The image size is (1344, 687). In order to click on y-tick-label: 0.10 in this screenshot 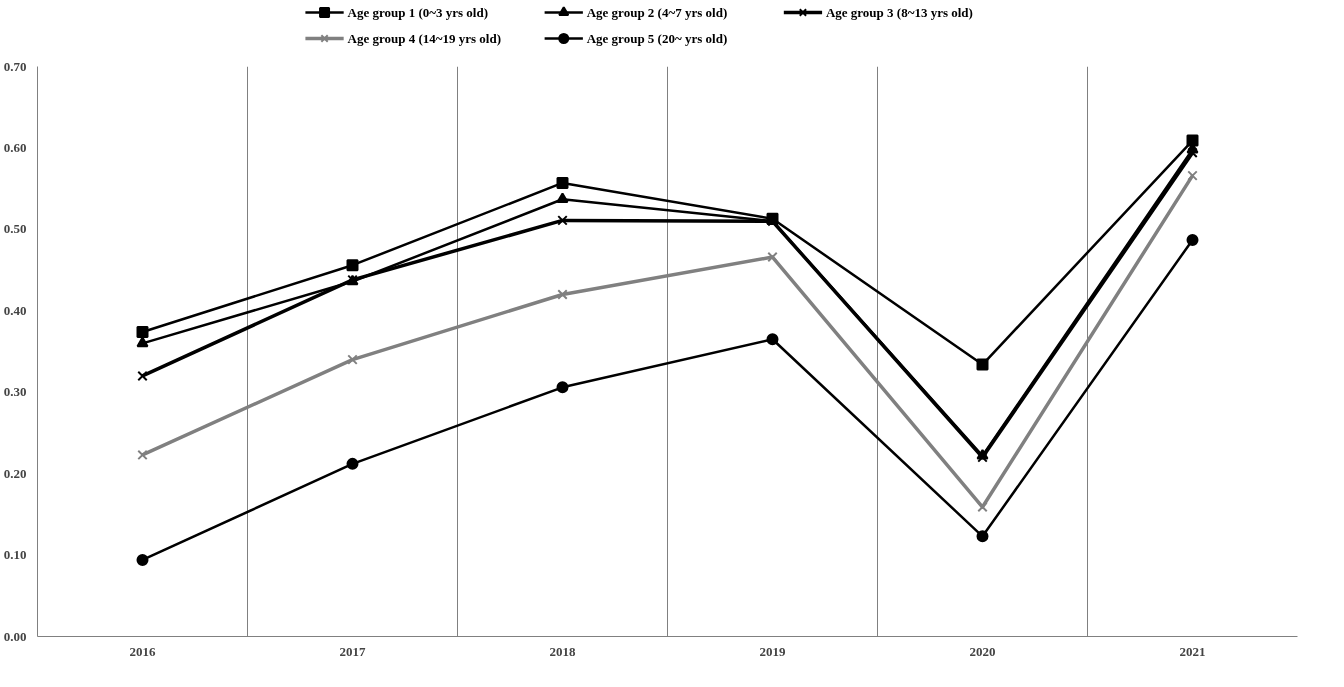, I will do `click(15, 555)`.